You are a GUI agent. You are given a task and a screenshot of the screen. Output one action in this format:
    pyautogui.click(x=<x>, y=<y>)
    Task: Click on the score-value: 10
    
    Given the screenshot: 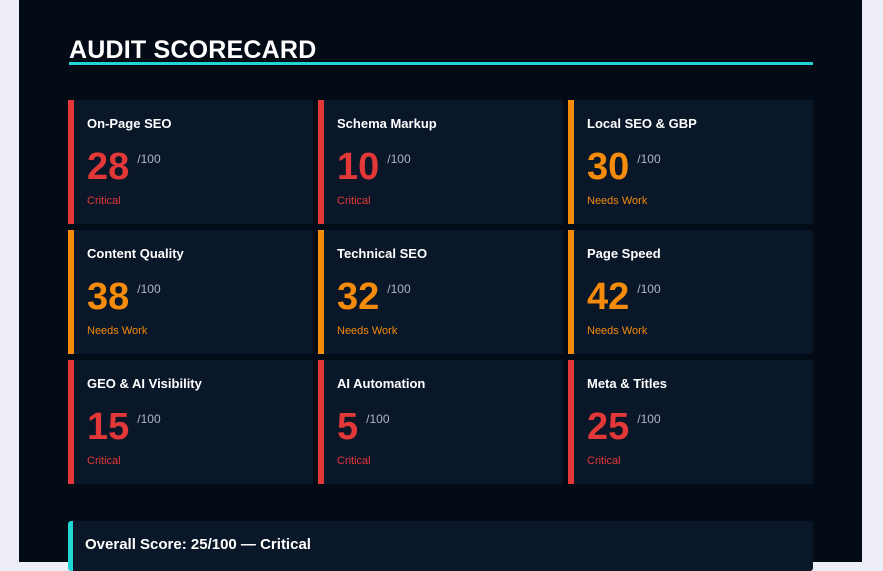 What is the action you would take?
    pyautogui.click(x=358, y=167)
    